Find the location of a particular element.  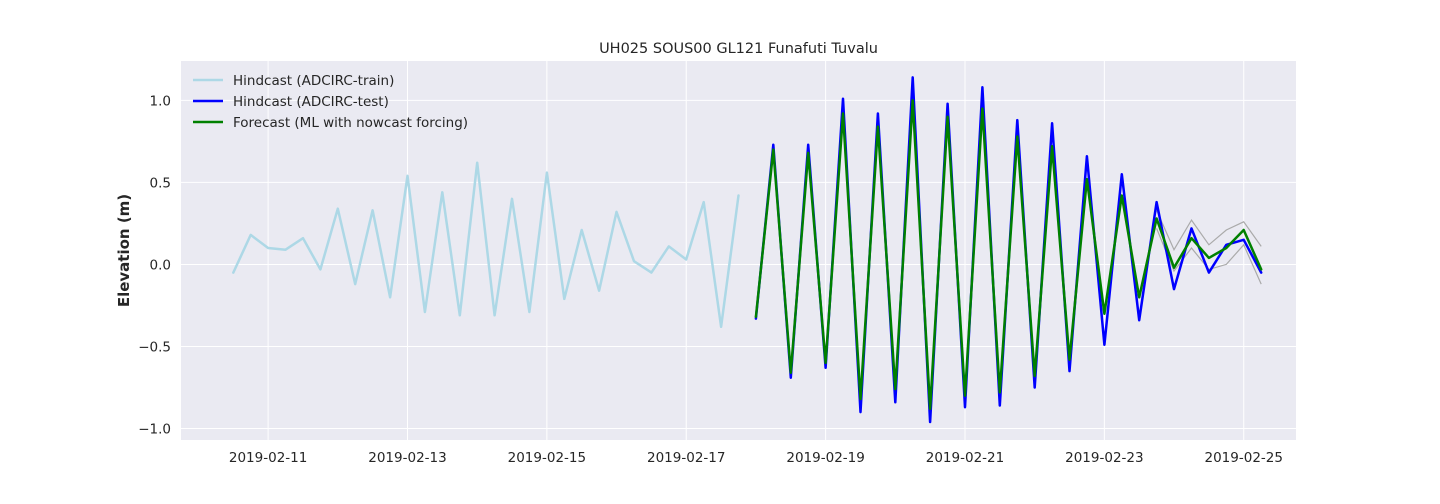

y-tick-label: −1.0 is located at coordinates (154, 430).